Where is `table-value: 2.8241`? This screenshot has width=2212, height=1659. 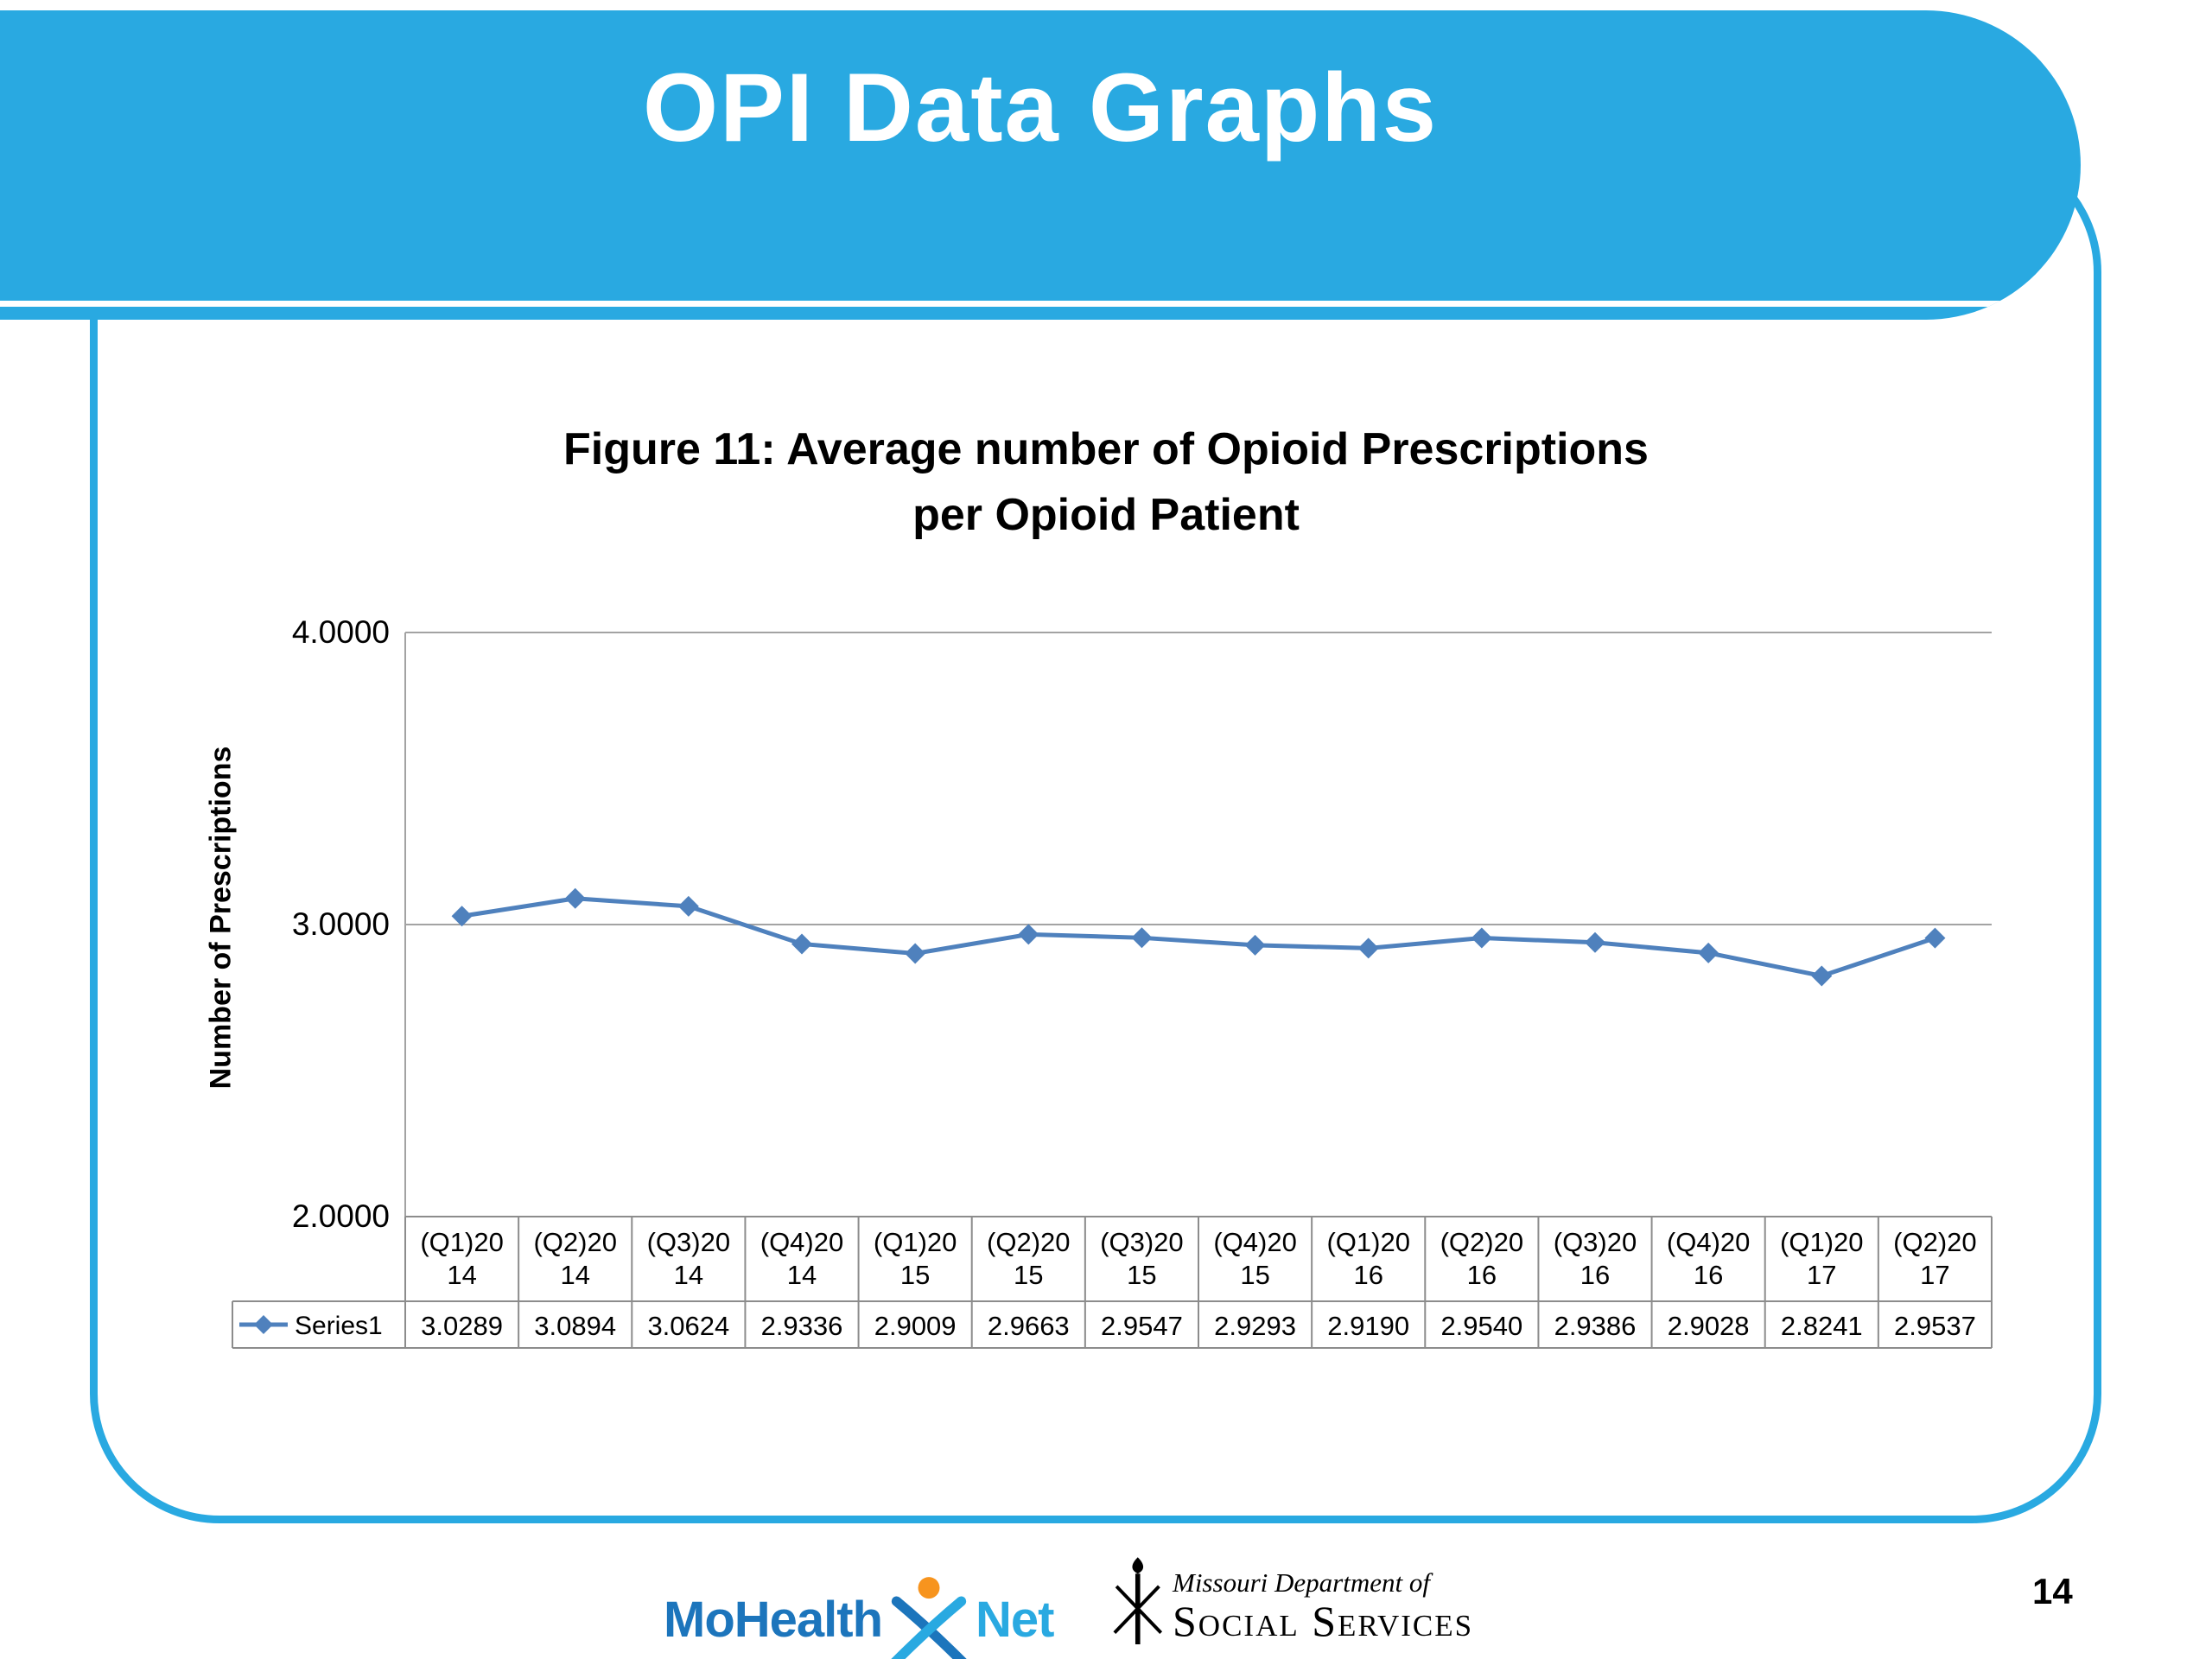 table-value: 2.8241 is located at coordinates (1822, 1326).